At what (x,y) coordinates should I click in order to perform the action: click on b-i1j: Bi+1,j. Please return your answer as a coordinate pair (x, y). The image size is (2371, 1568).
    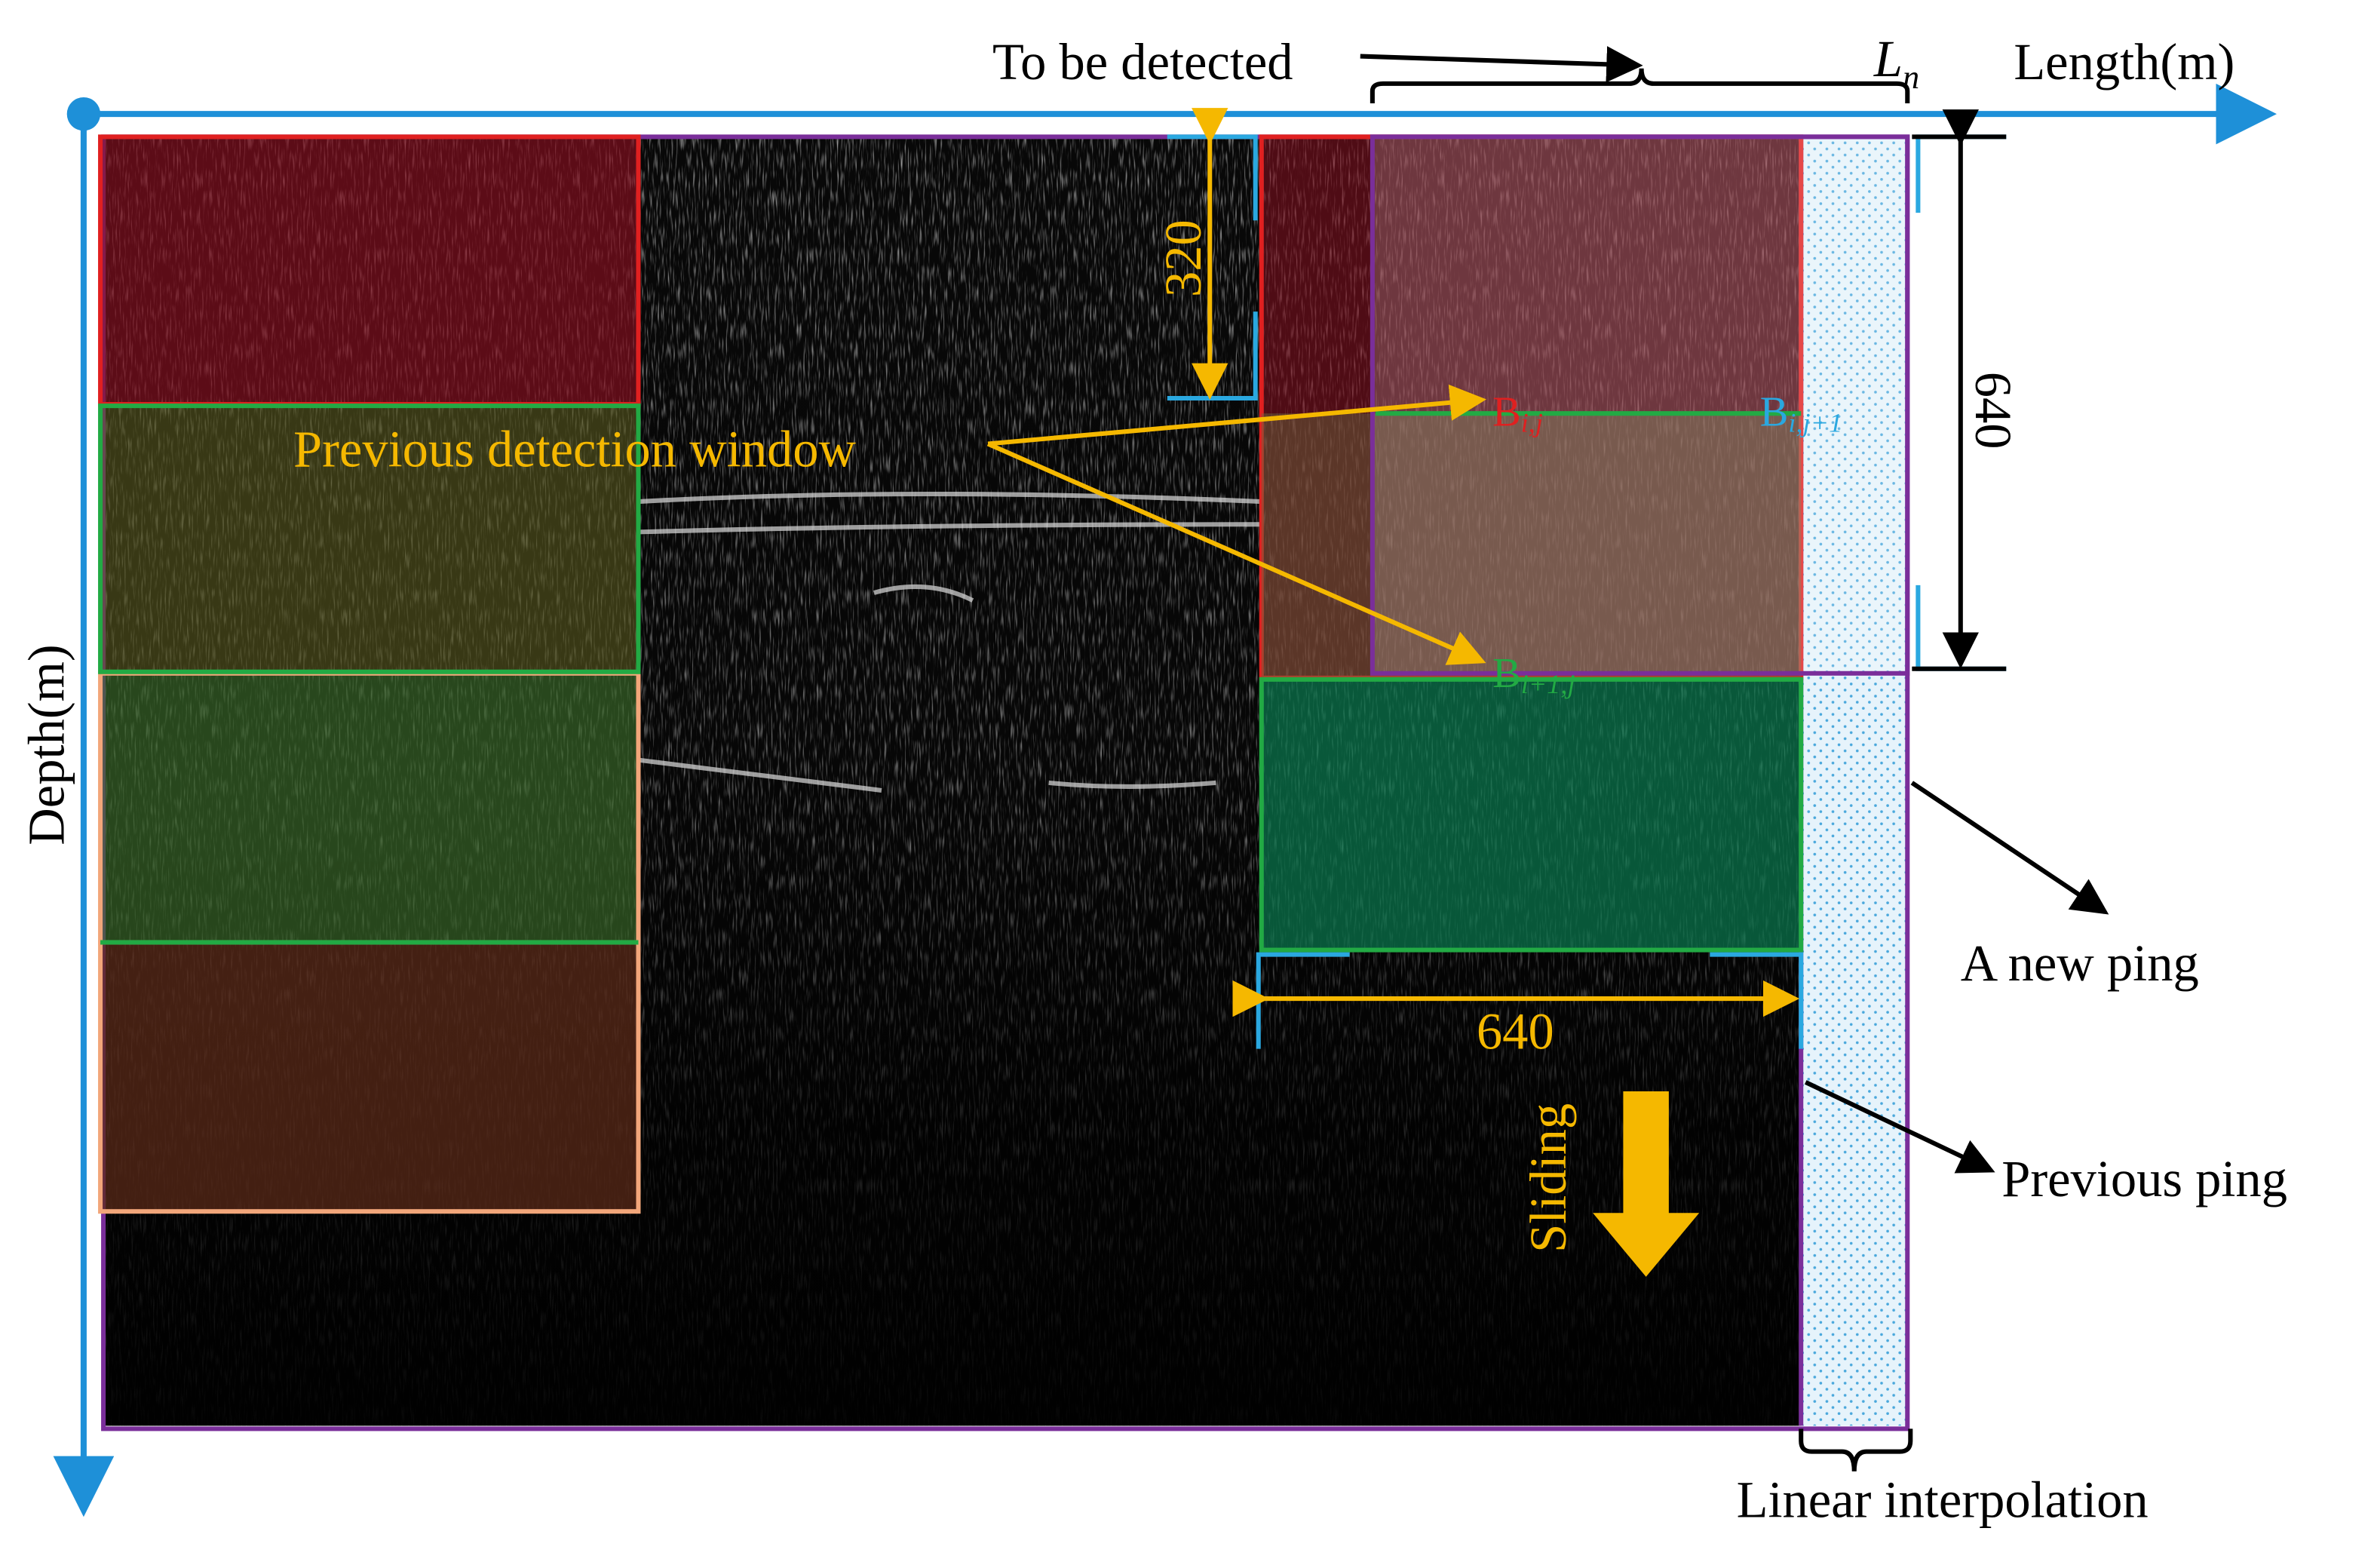
    Looking at the image, I should click on (1534, 675).